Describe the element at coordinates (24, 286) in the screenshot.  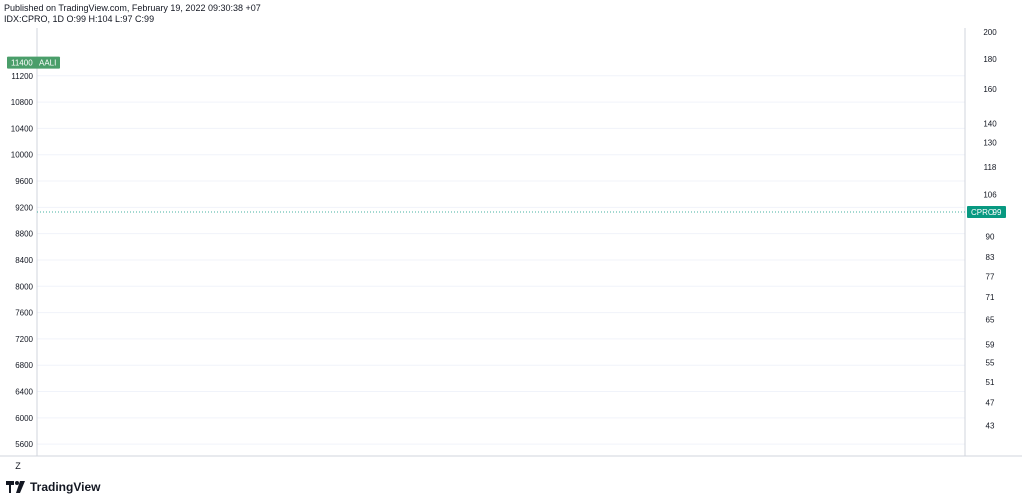
I see `left-tick-label: 8000` at that location.